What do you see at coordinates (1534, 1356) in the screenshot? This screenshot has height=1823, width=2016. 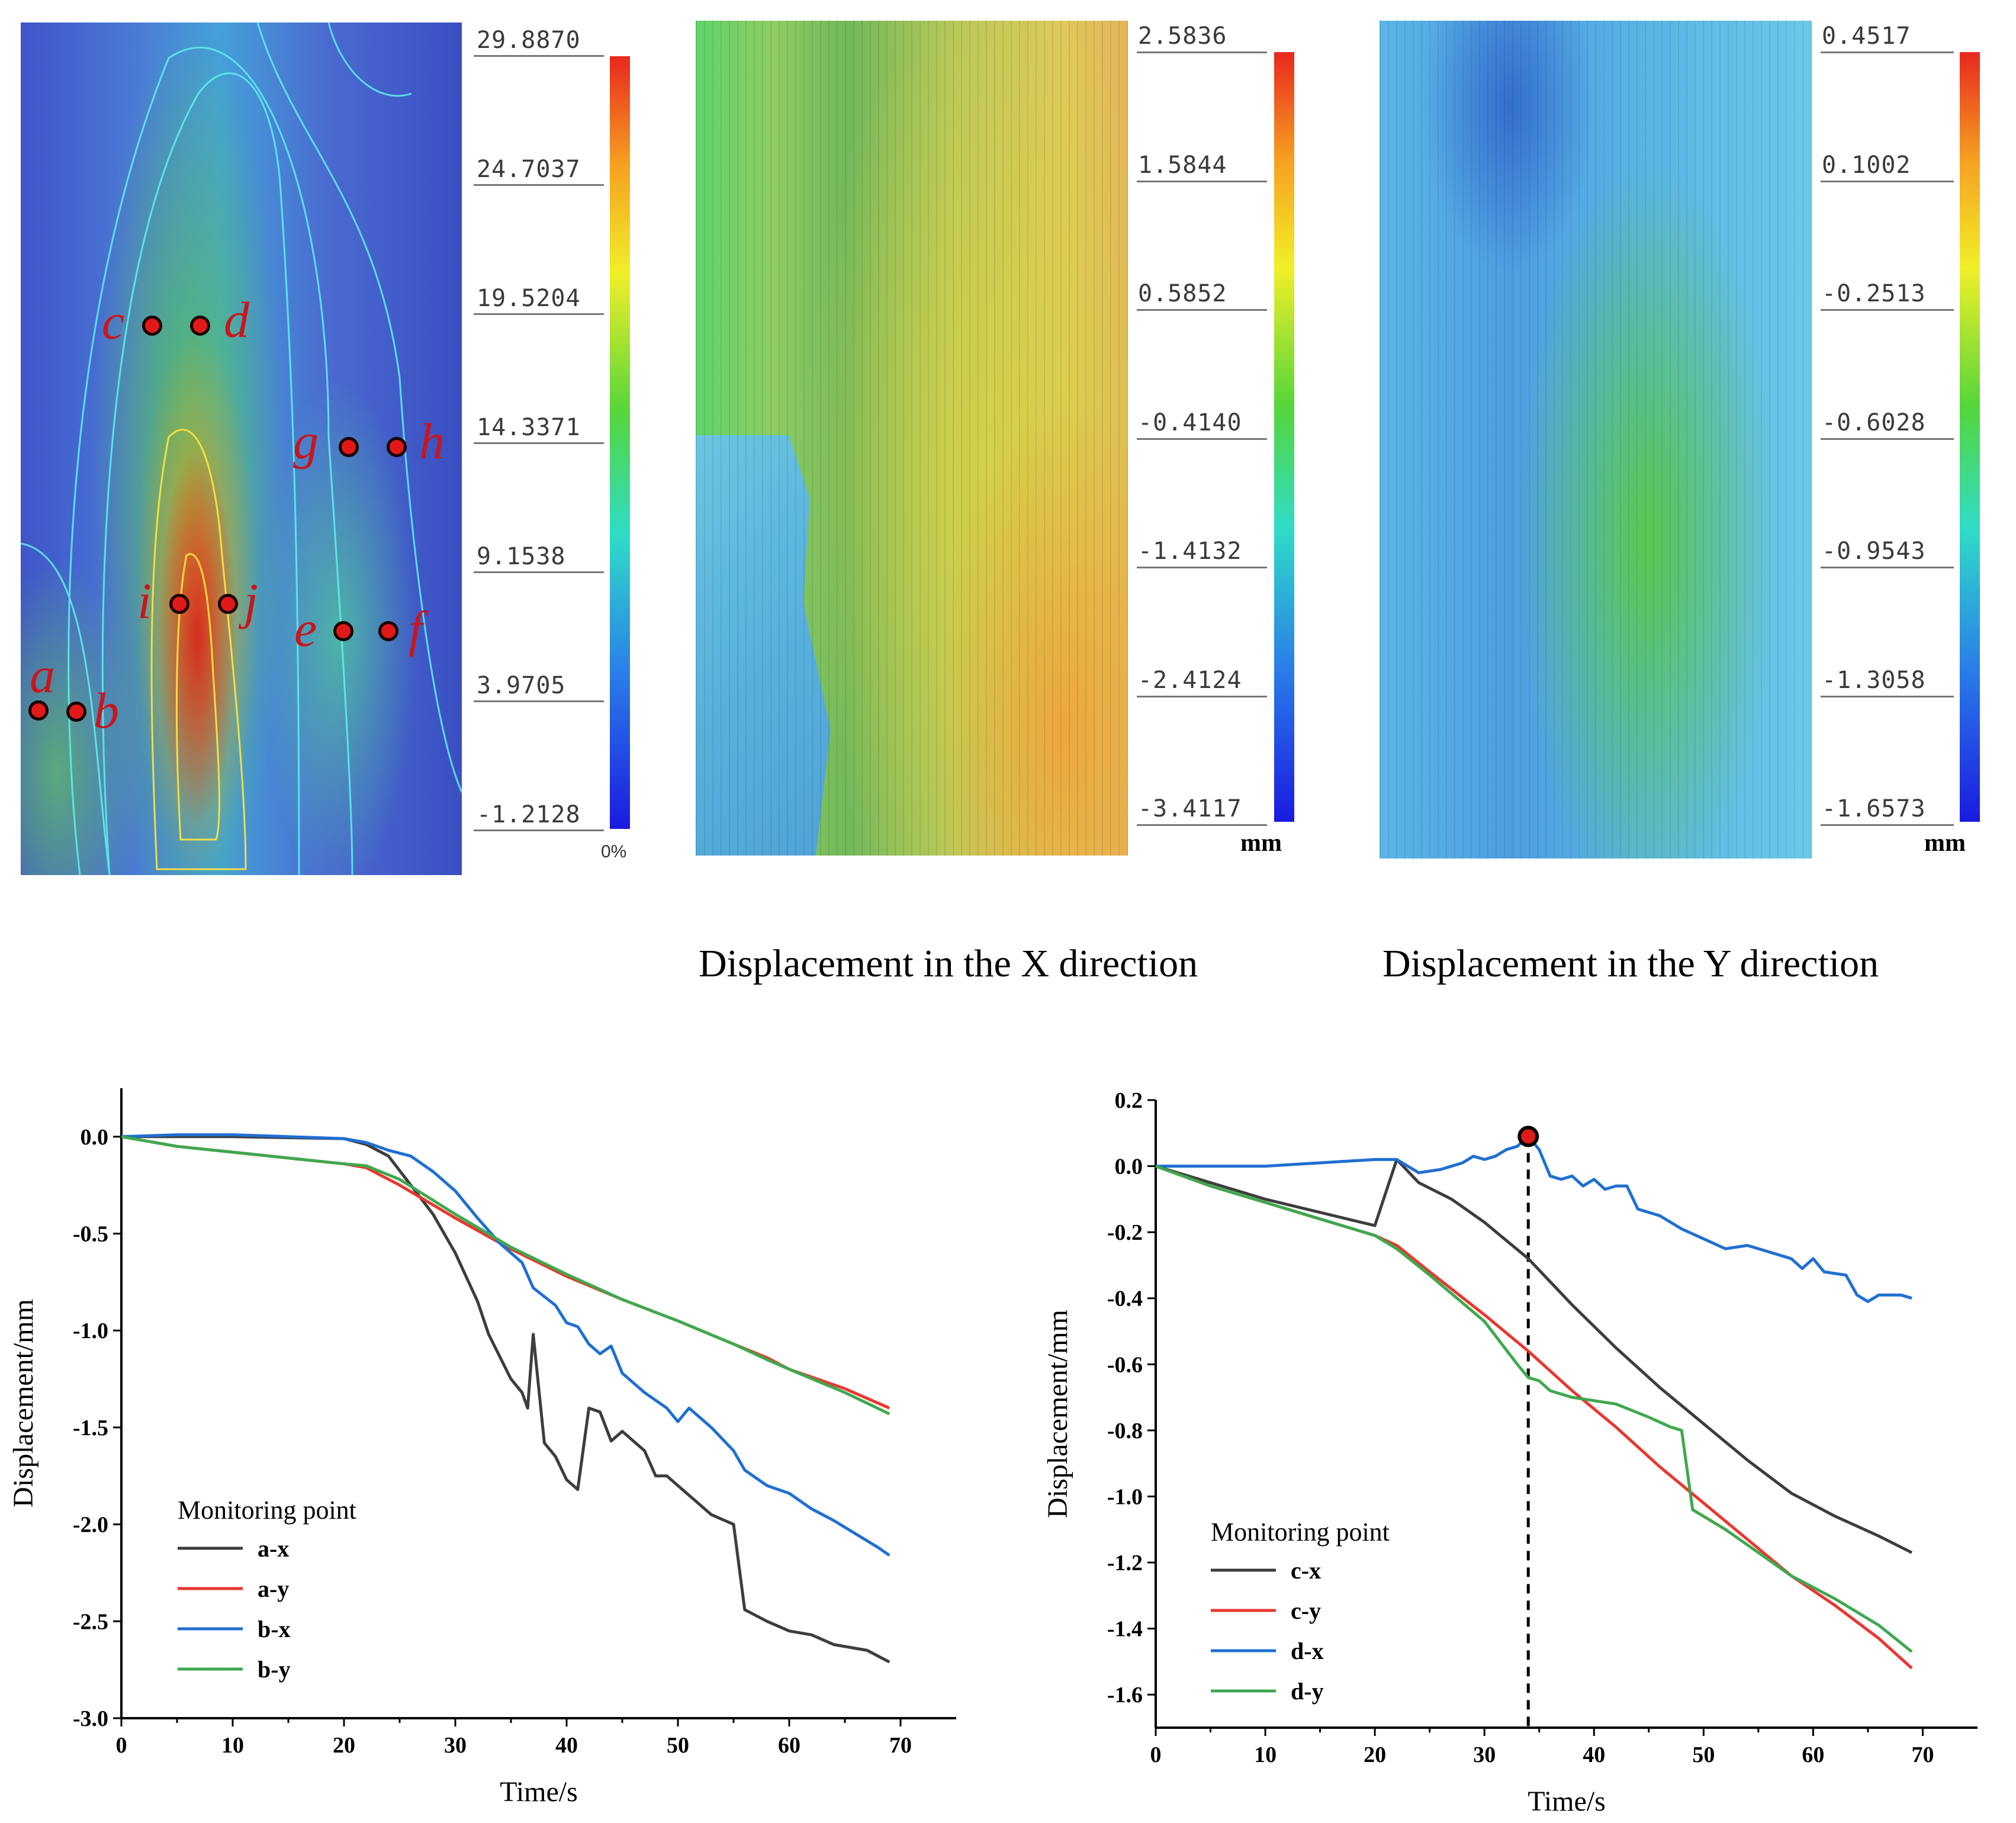 I see `series-line-c-x` at bounding box center [1534, 1356].